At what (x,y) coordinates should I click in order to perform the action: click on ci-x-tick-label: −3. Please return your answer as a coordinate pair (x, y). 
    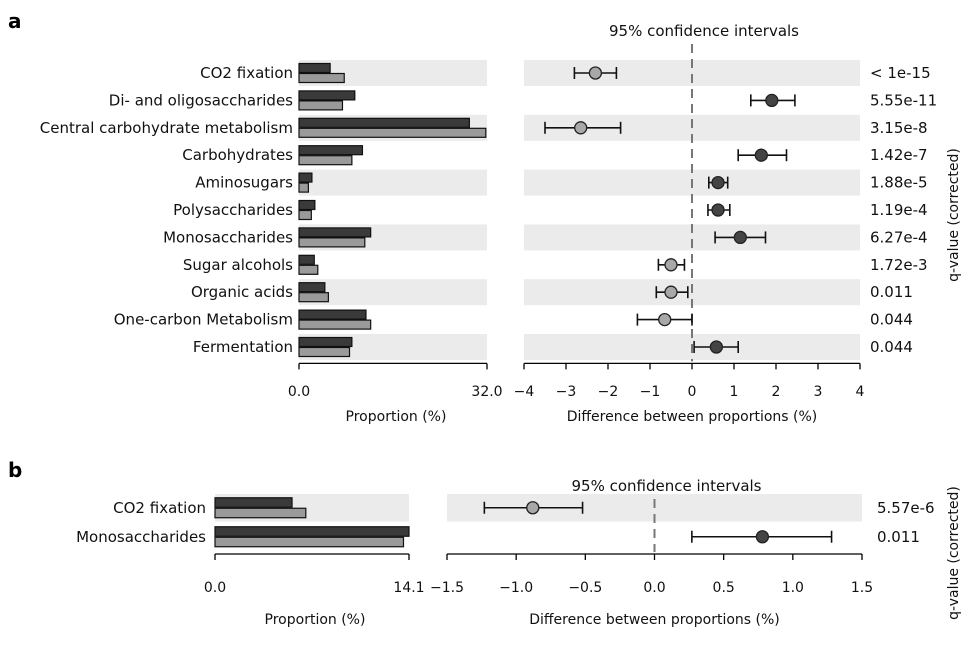
    Looking at the image, I should click on (566, 392).